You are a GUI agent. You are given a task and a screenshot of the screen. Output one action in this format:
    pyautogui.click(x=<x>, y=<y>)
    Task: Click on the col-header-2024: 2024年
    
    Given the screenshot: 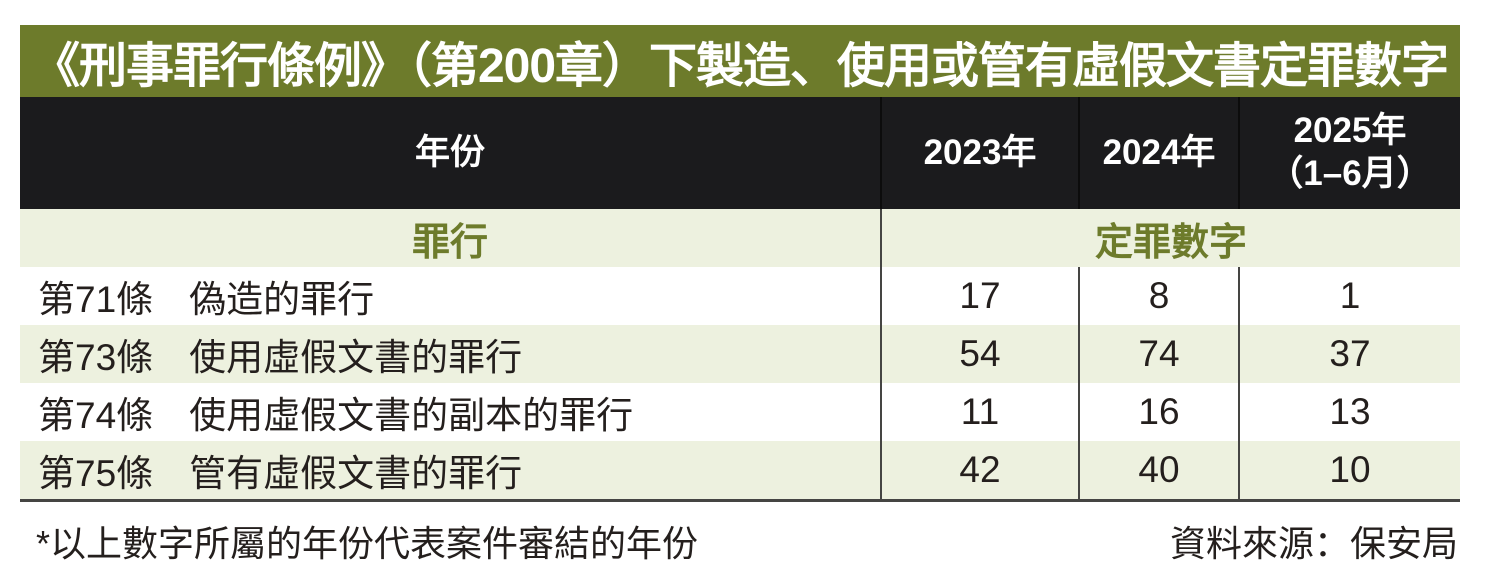 What is the action you would take?
    pyautogui.click(x=1158, y=153)
    